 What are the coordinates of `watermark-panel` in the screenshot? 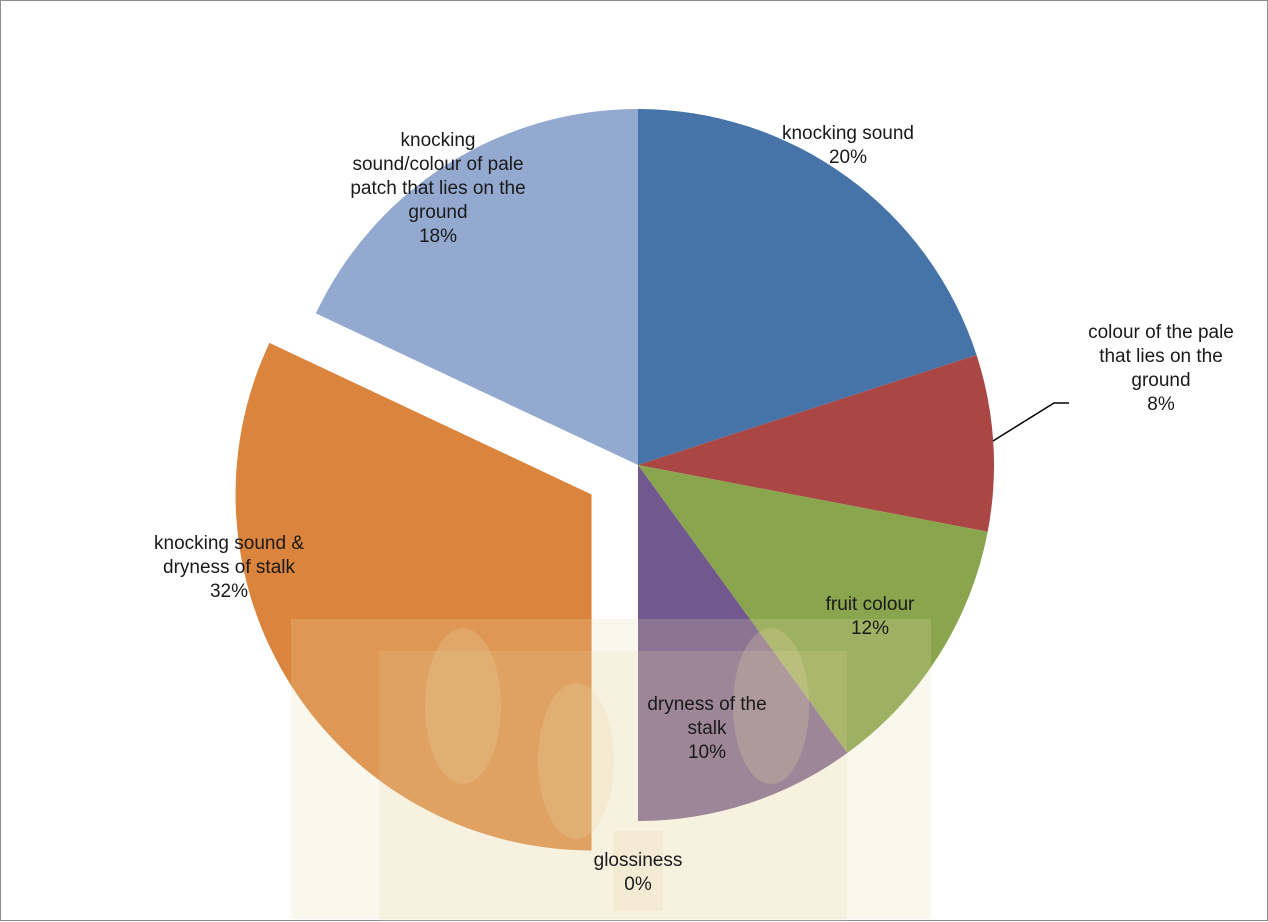 It's located at (613, 786).